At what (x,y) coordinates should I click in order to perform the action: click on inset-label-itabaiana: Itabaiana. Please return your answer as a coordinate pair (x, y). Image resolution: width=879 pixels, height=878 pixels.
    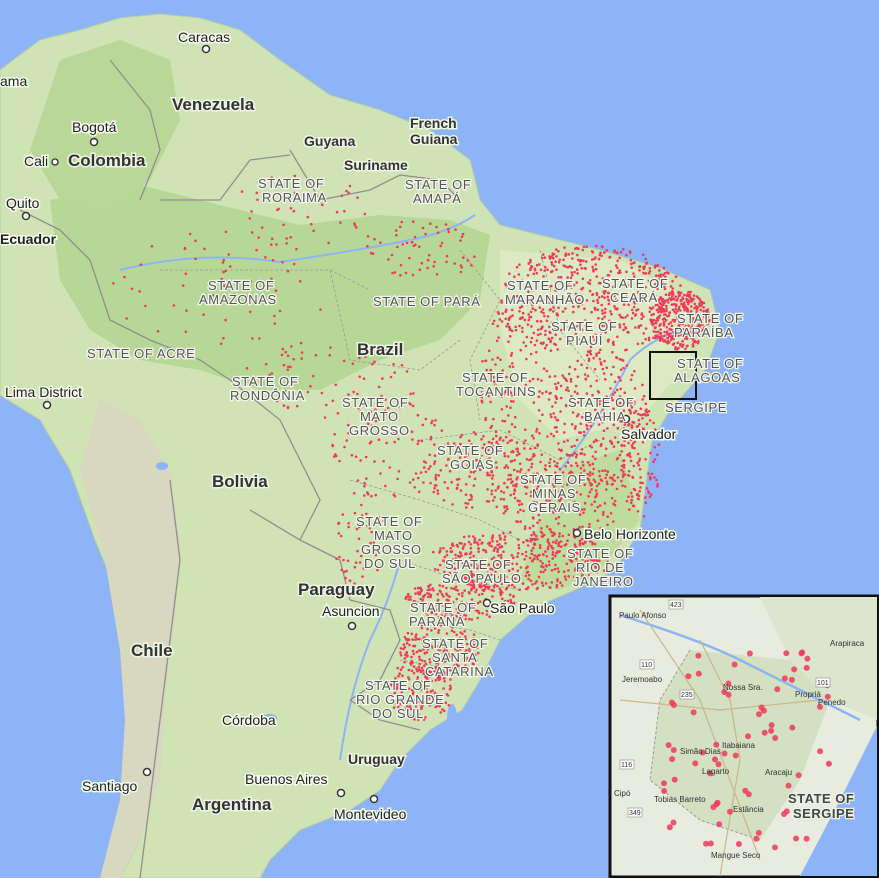
    Looking at the image, I should click on (738, 745).